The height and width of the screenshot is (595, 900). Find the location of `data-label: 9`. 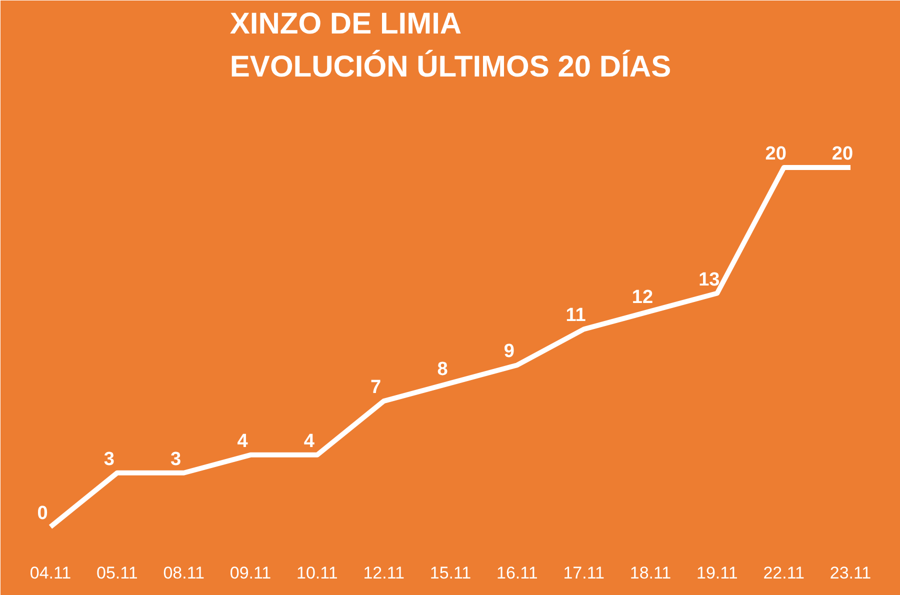

data-label: 9 is located at coordinates (509, 351).